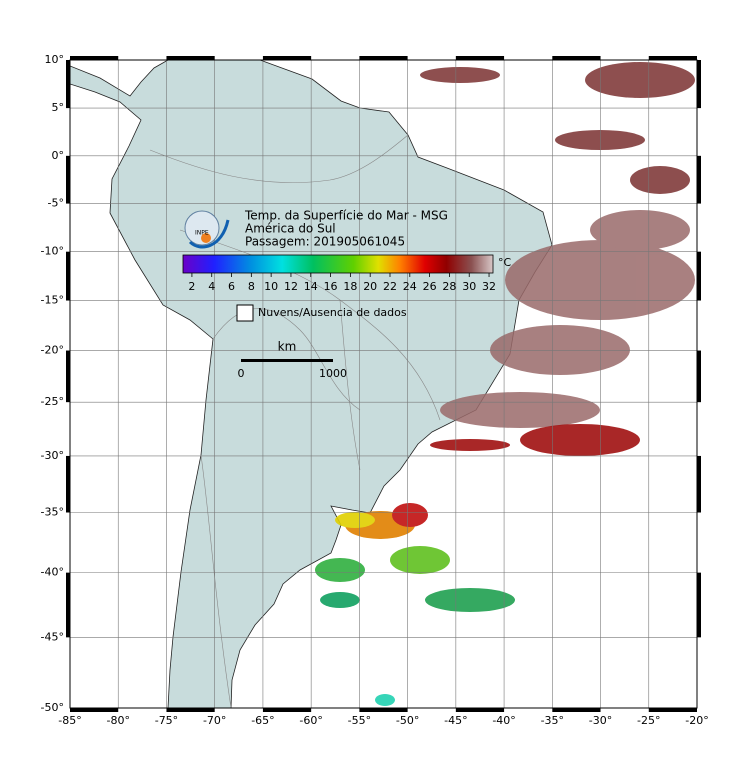  I want to click on colorbar-label: 2, so click(191, 286).